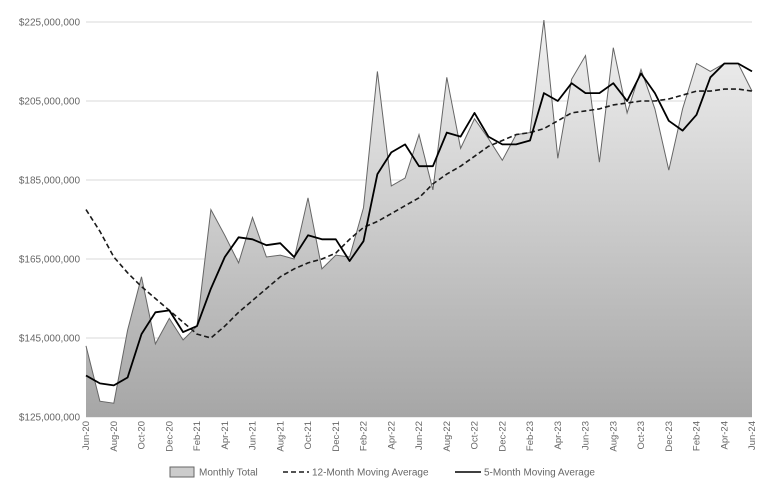 The image size is (765, 493). What do you see at coordinates (169, 436) in the screenshot?
I see `x-tick-label: Dec-20` at bounding box center [169, 436].